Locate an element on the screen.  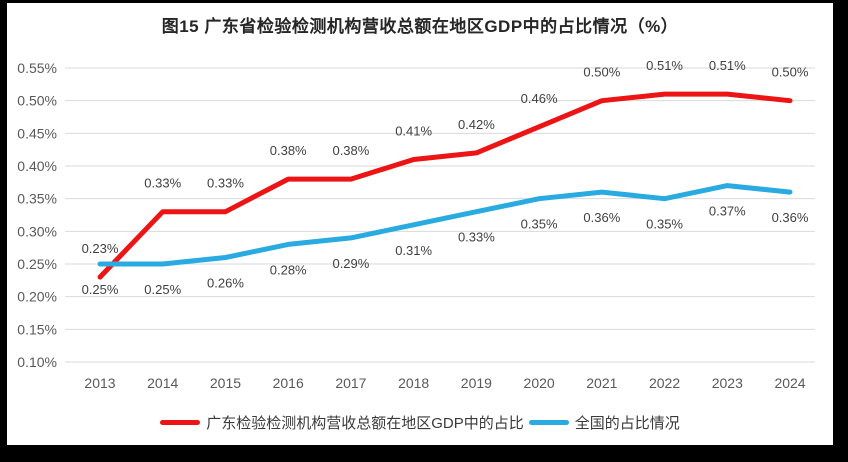
x-tick-label: 2023 is located at coordinates (727, 383).